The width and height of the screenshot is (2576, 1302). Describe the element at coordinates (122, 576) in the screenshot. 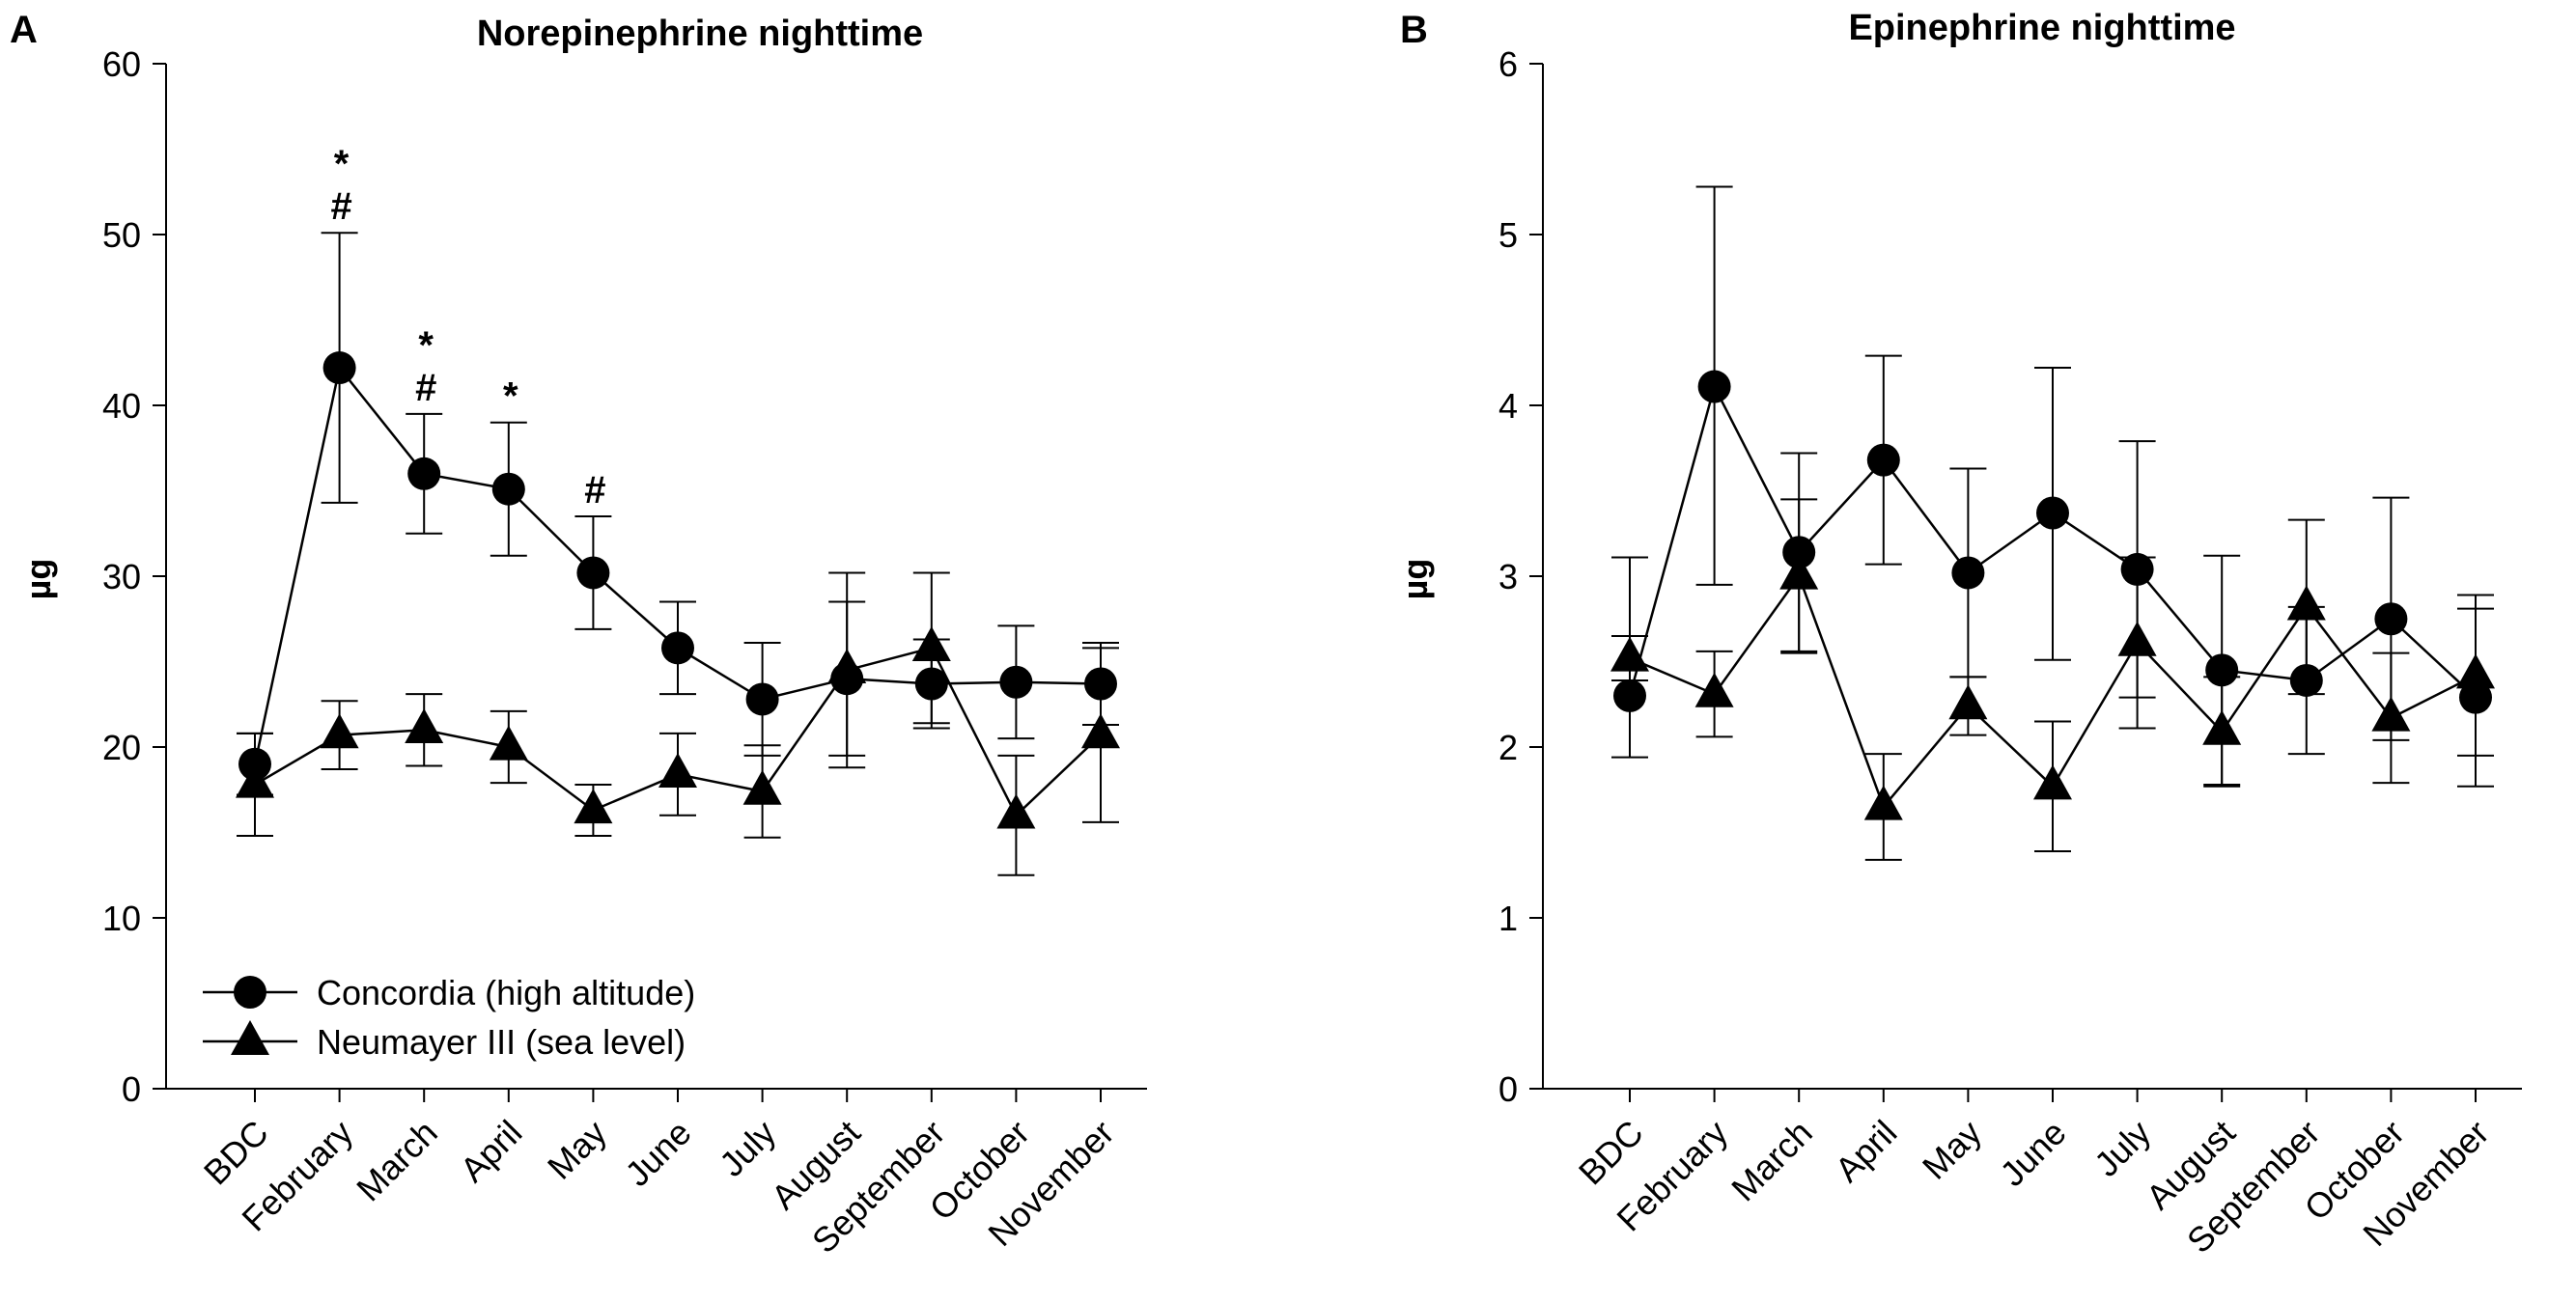

I see `panel-a-y-tick-label: 30` at that location.